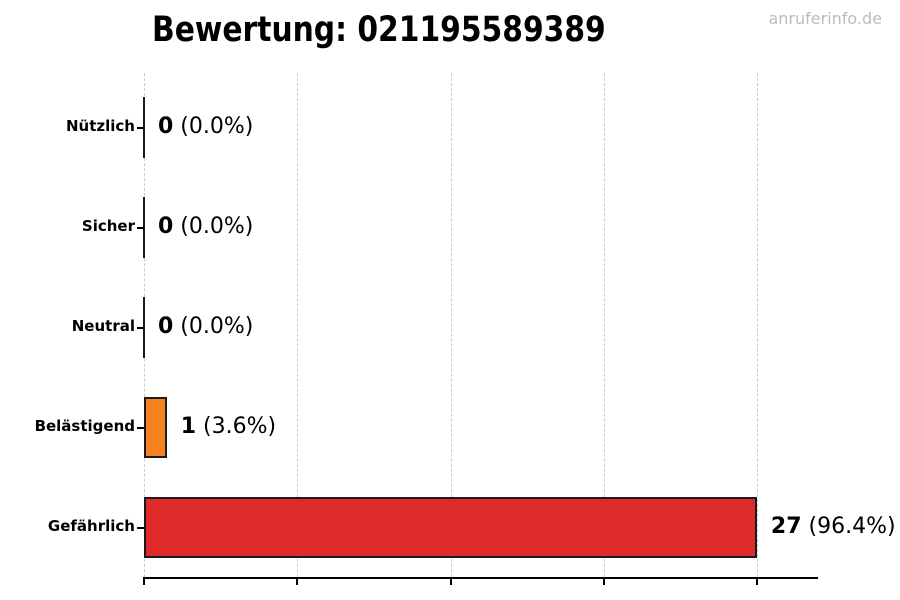 The width and height of the screenshot is (900, 600). I want to click on category-label: Gefährlich, so click(91, 525).